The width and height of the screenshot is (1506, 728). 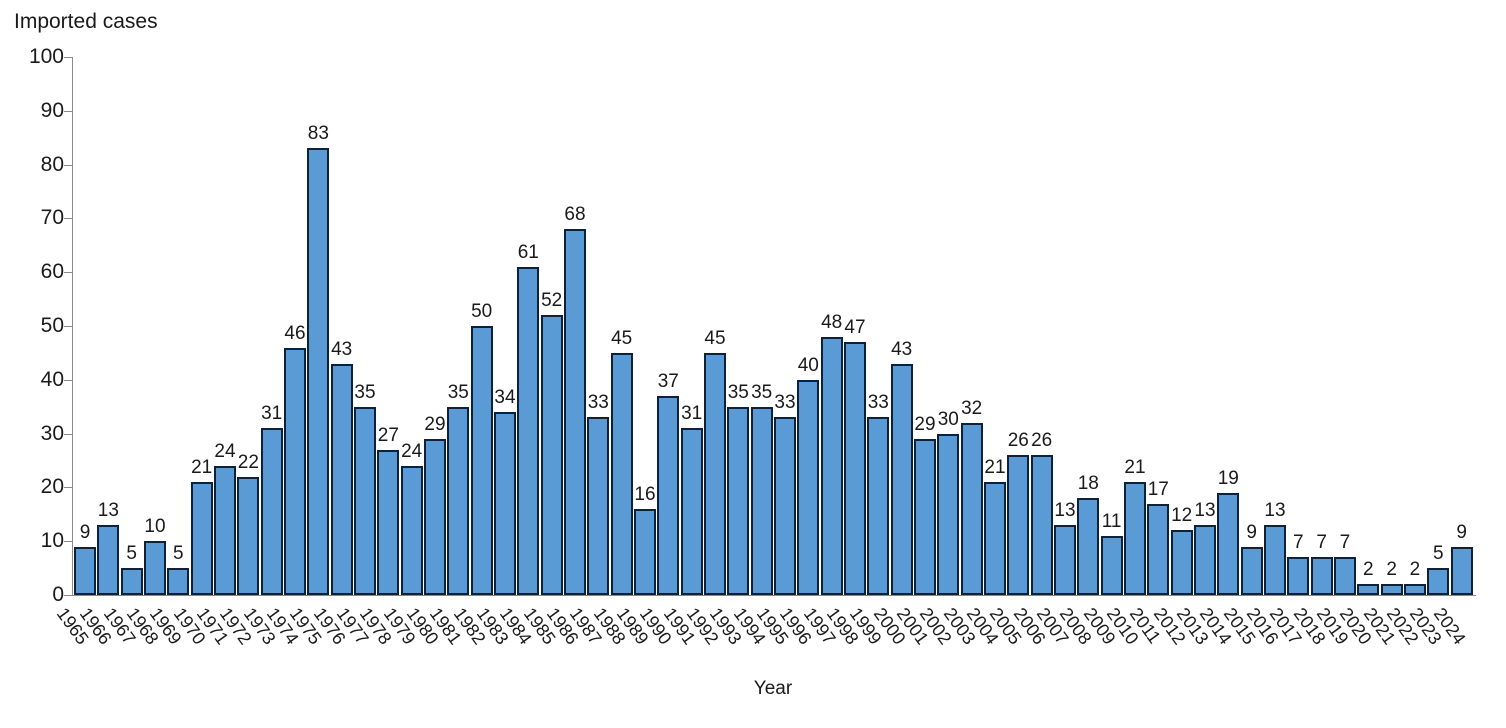 What do you see at coordinates (52, 272) in the screenshot?
I see `y-tick-label: 60` at bounding box center [52, 272].